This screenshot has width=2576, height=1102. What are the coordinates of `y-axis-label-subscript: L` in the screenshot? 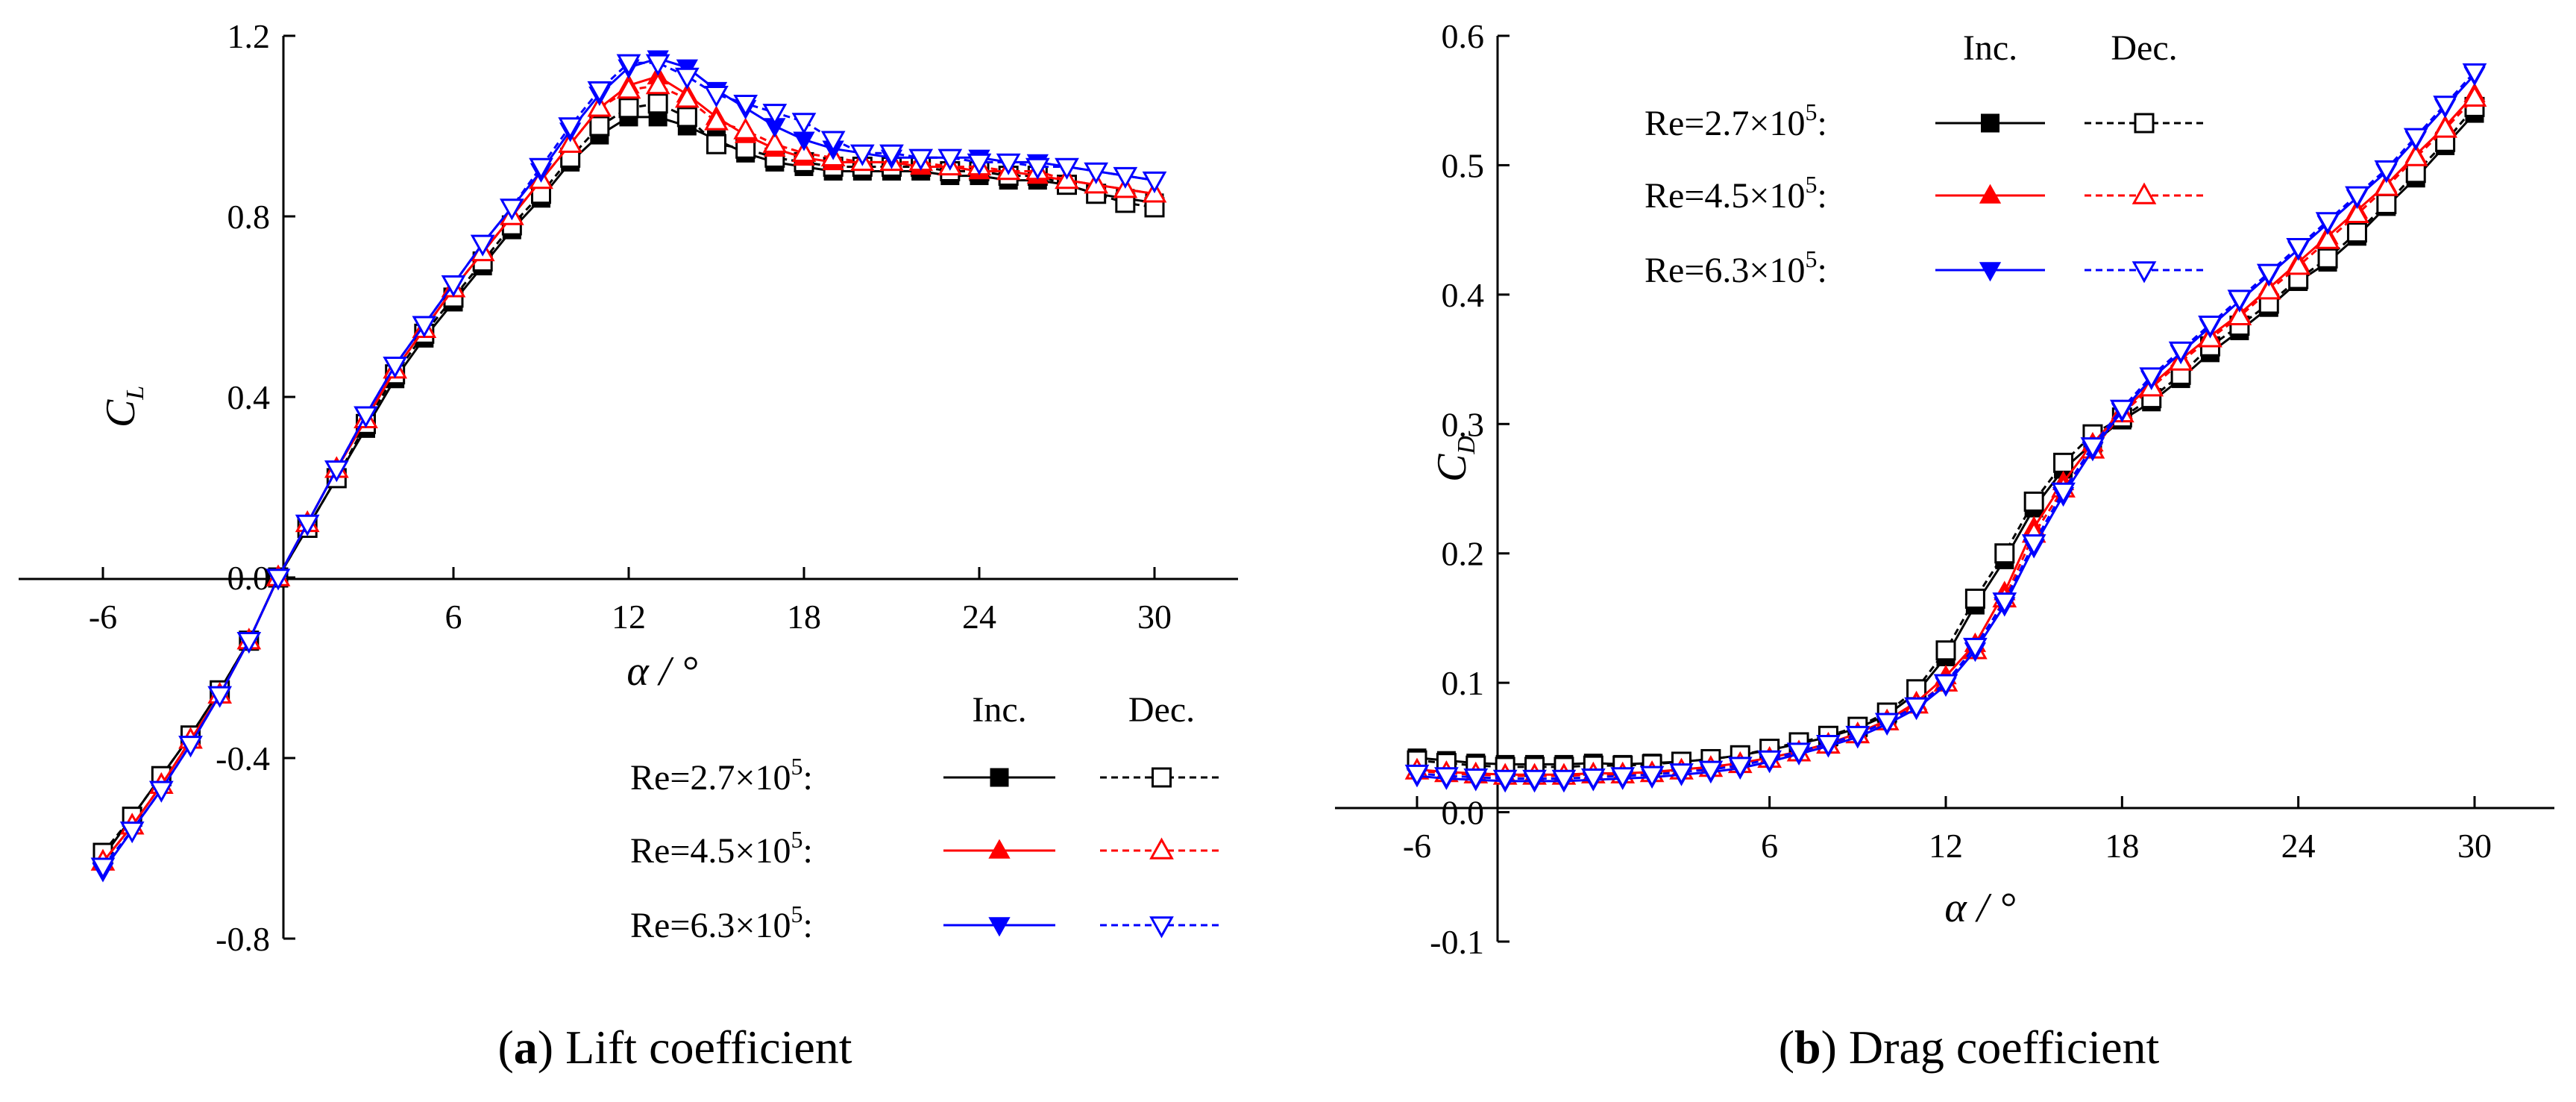 It's located at (136, 393).